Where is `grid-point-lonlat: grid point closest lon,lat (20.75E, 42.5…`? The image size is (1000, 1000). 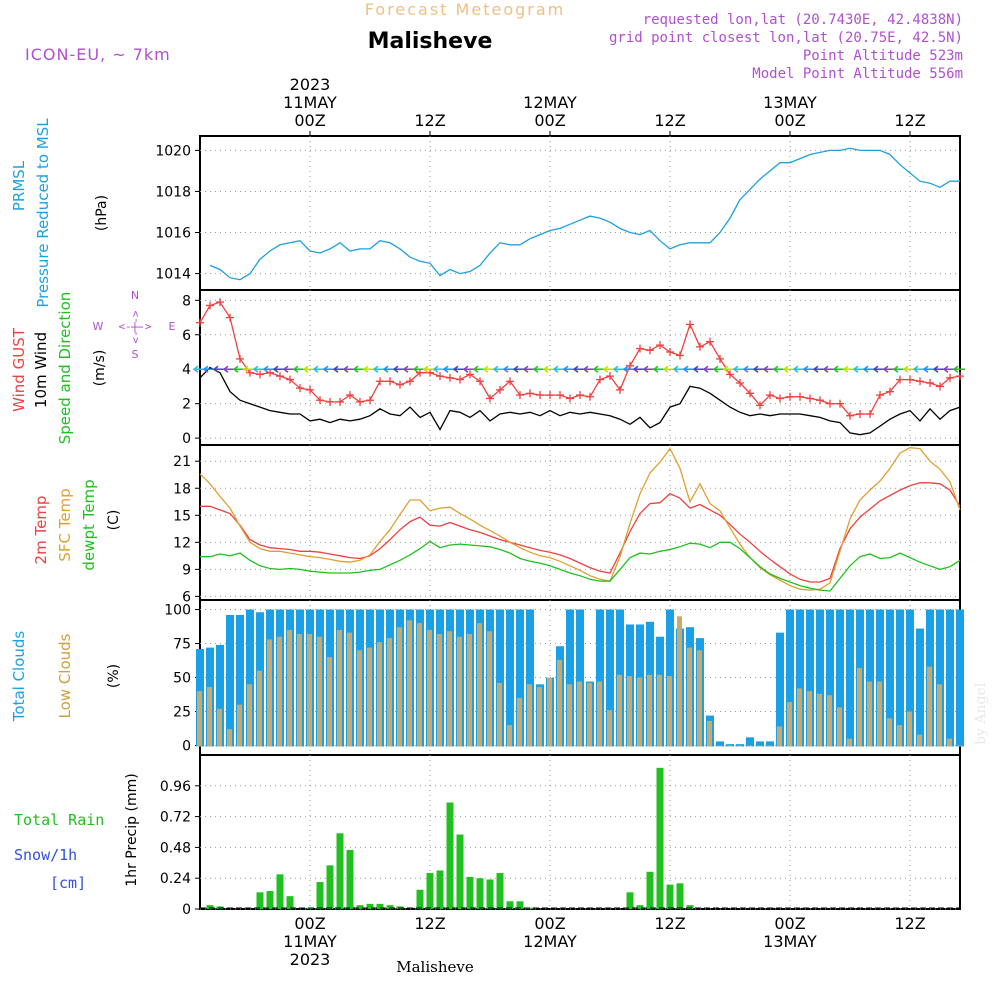 grid-point-lonlat: grid point closest lon,lat (20.75E, 42.5… is located at coordinates (786, 38).